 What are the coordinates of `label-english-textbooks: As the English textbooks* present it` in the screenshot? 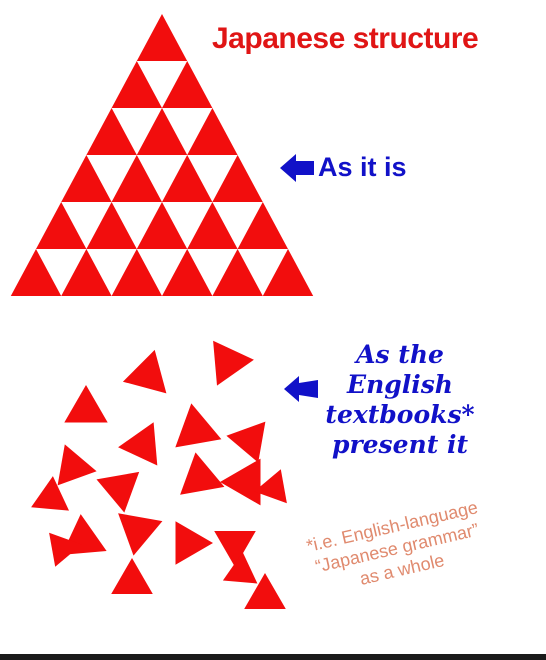 It's located at (392, 400).